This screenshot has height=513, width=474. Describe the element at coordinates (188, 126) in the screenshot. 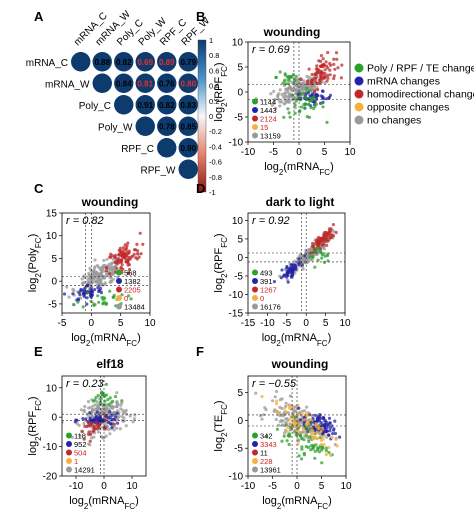

I see `matrix-cell-value: 0.85` at that location.